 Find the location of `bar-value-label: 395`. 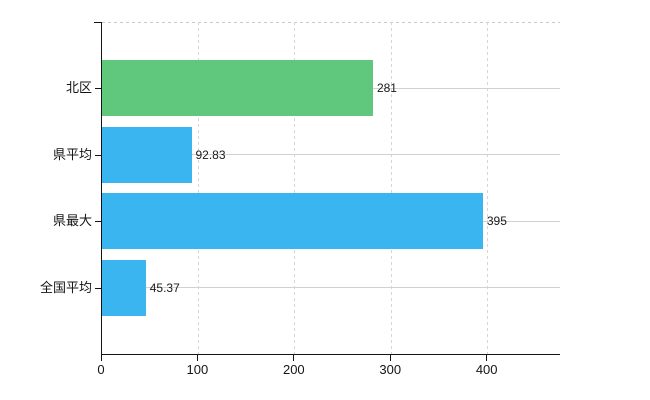

bar-value-label: 395 is located at coordinates (496, 221).